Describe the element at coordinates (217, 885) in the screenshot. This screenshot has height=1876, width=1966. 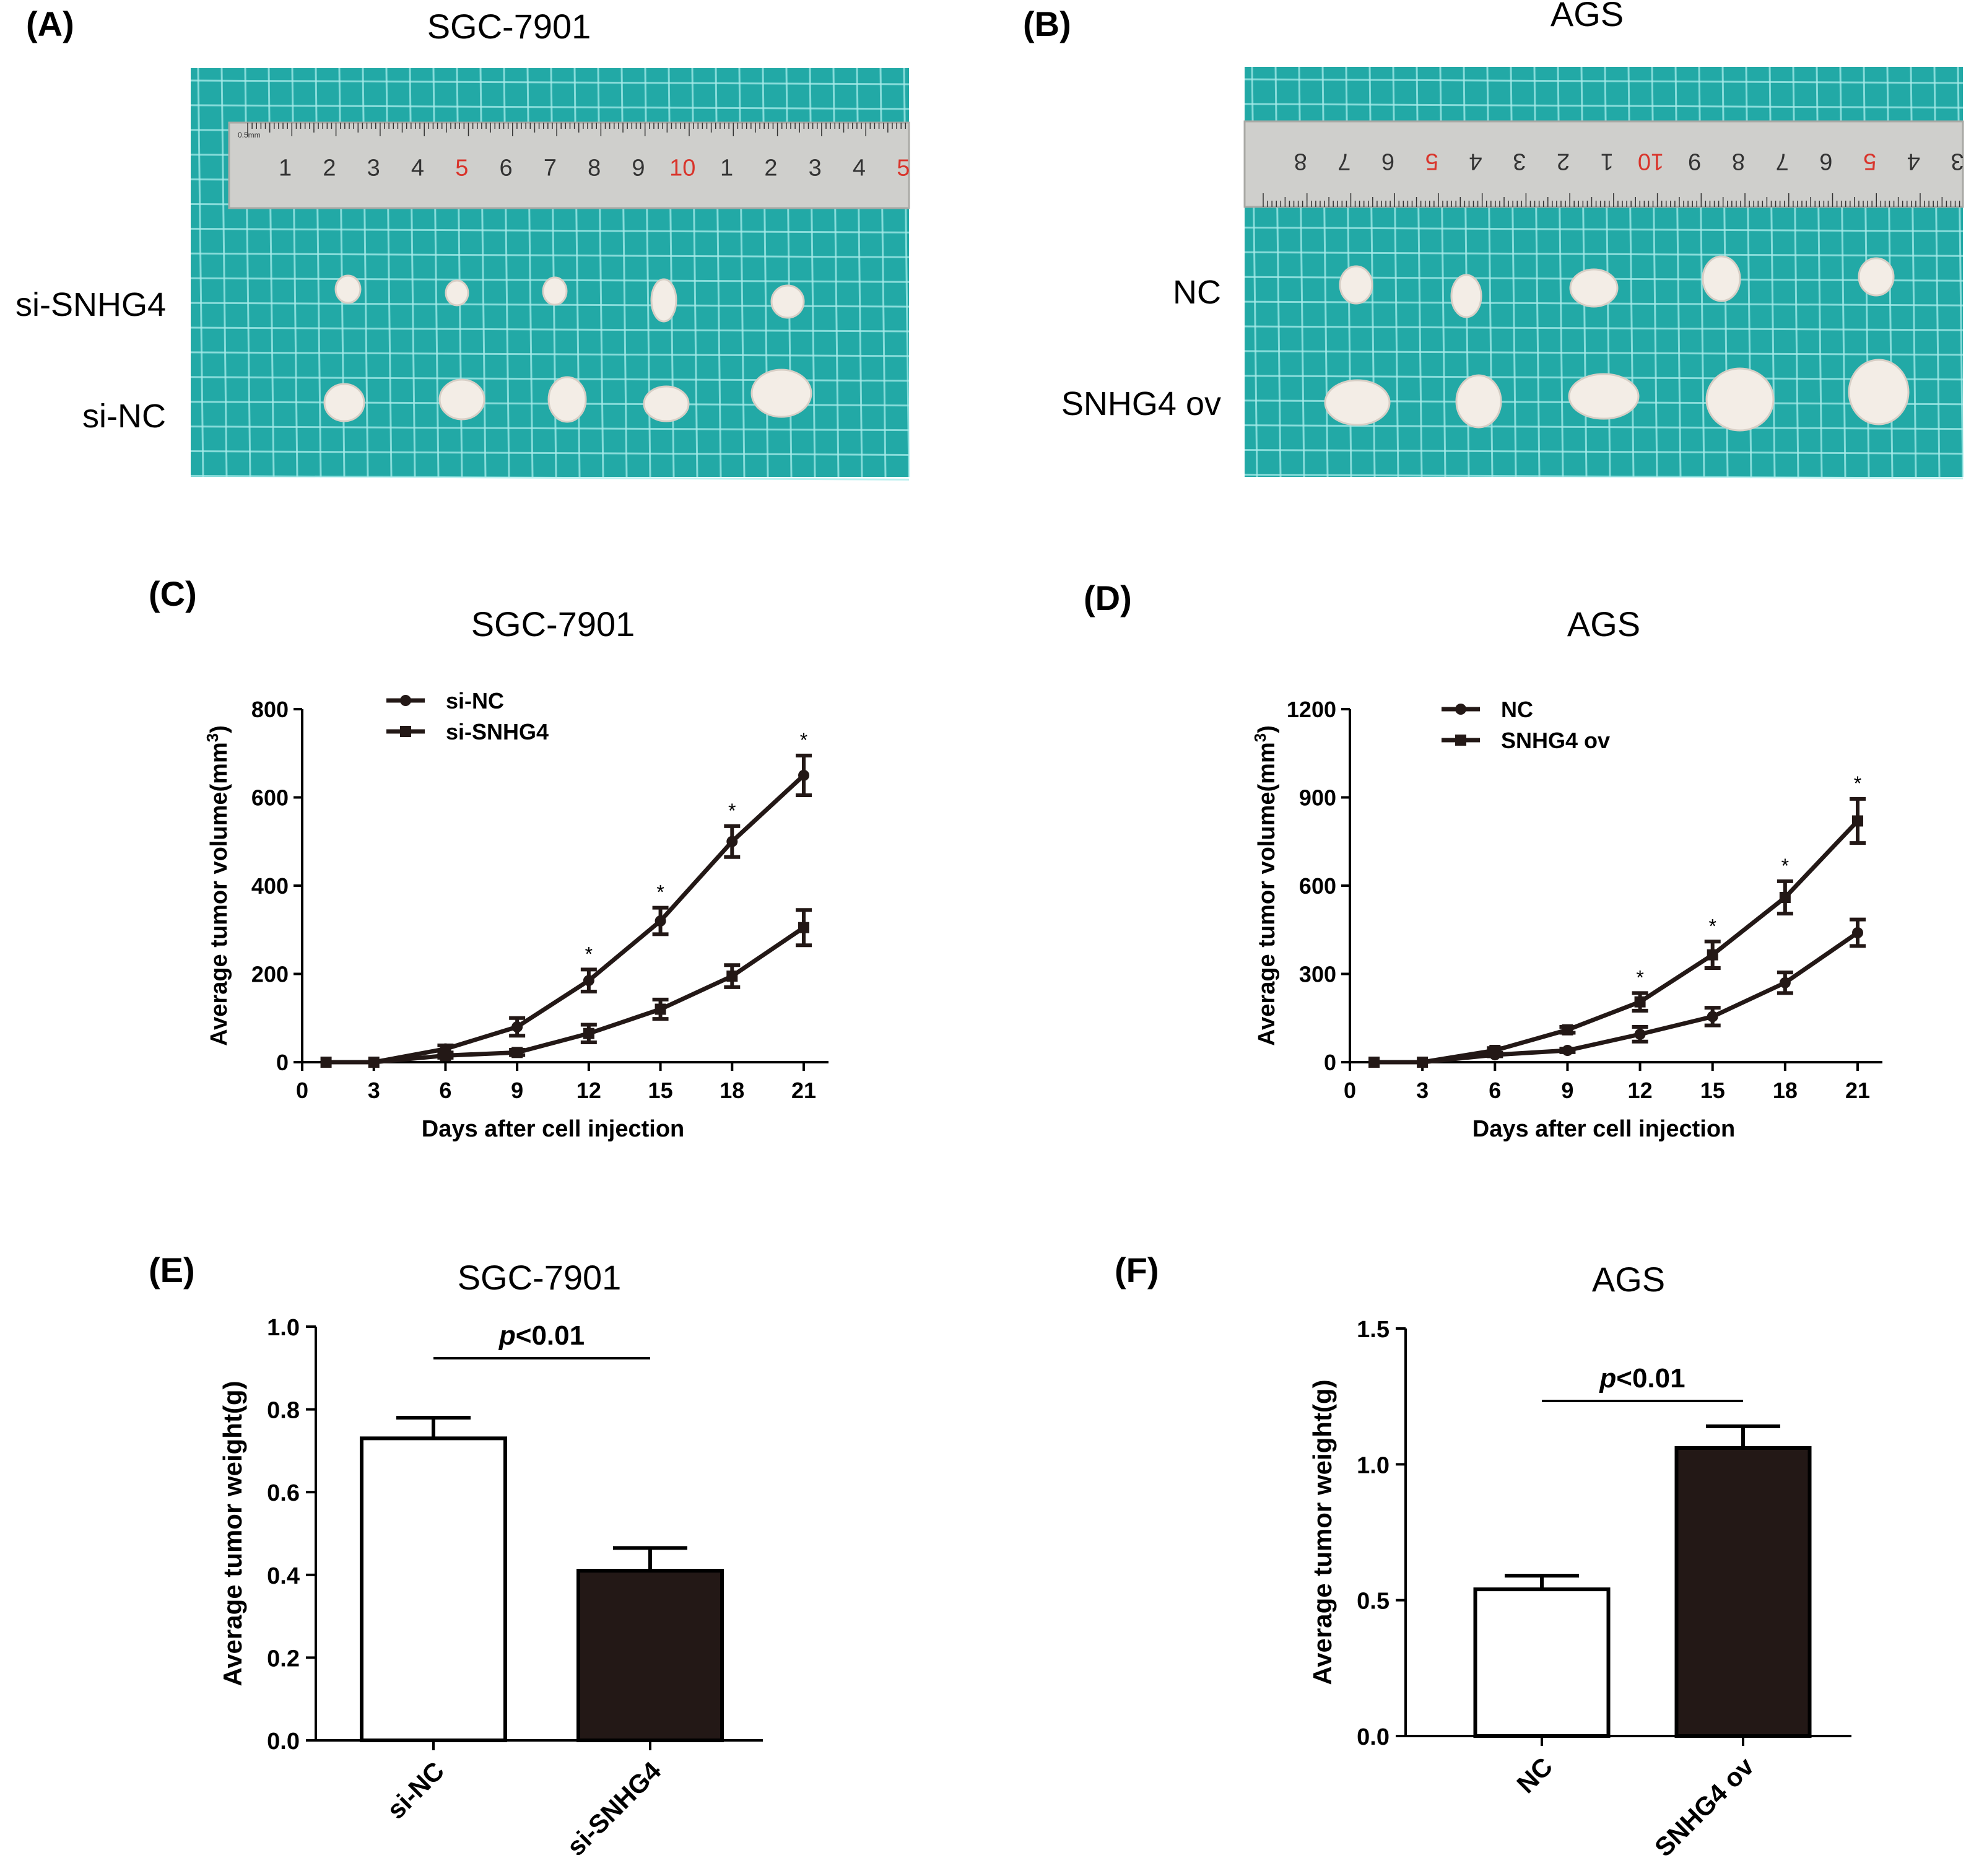
I see `y-axis-label: Average tumor volume(mm3)` at that location.